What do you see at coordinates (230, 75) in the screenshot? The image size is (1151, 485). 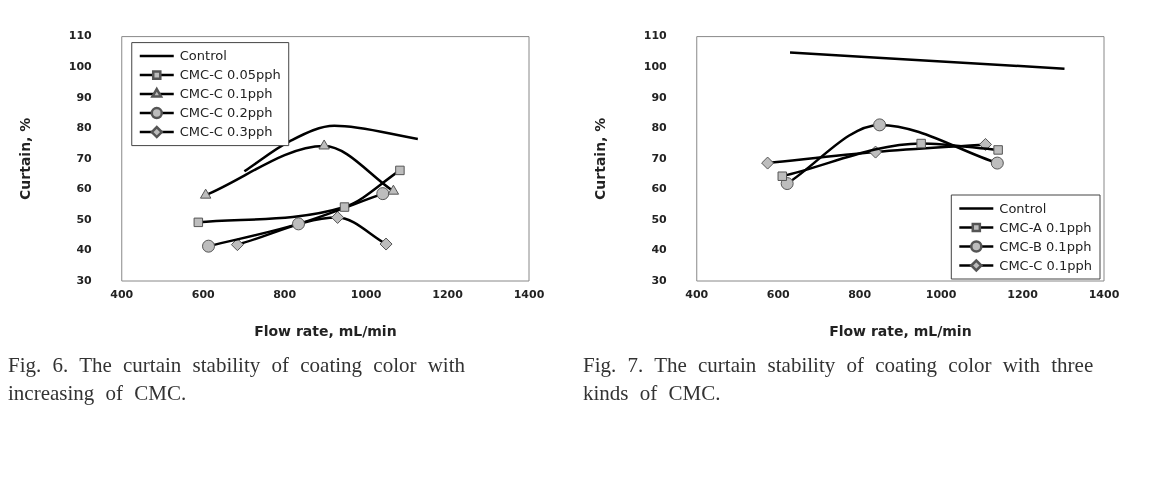 I see `legend-label: CMC-C 0.05pph` at bounding box center [230, 75].